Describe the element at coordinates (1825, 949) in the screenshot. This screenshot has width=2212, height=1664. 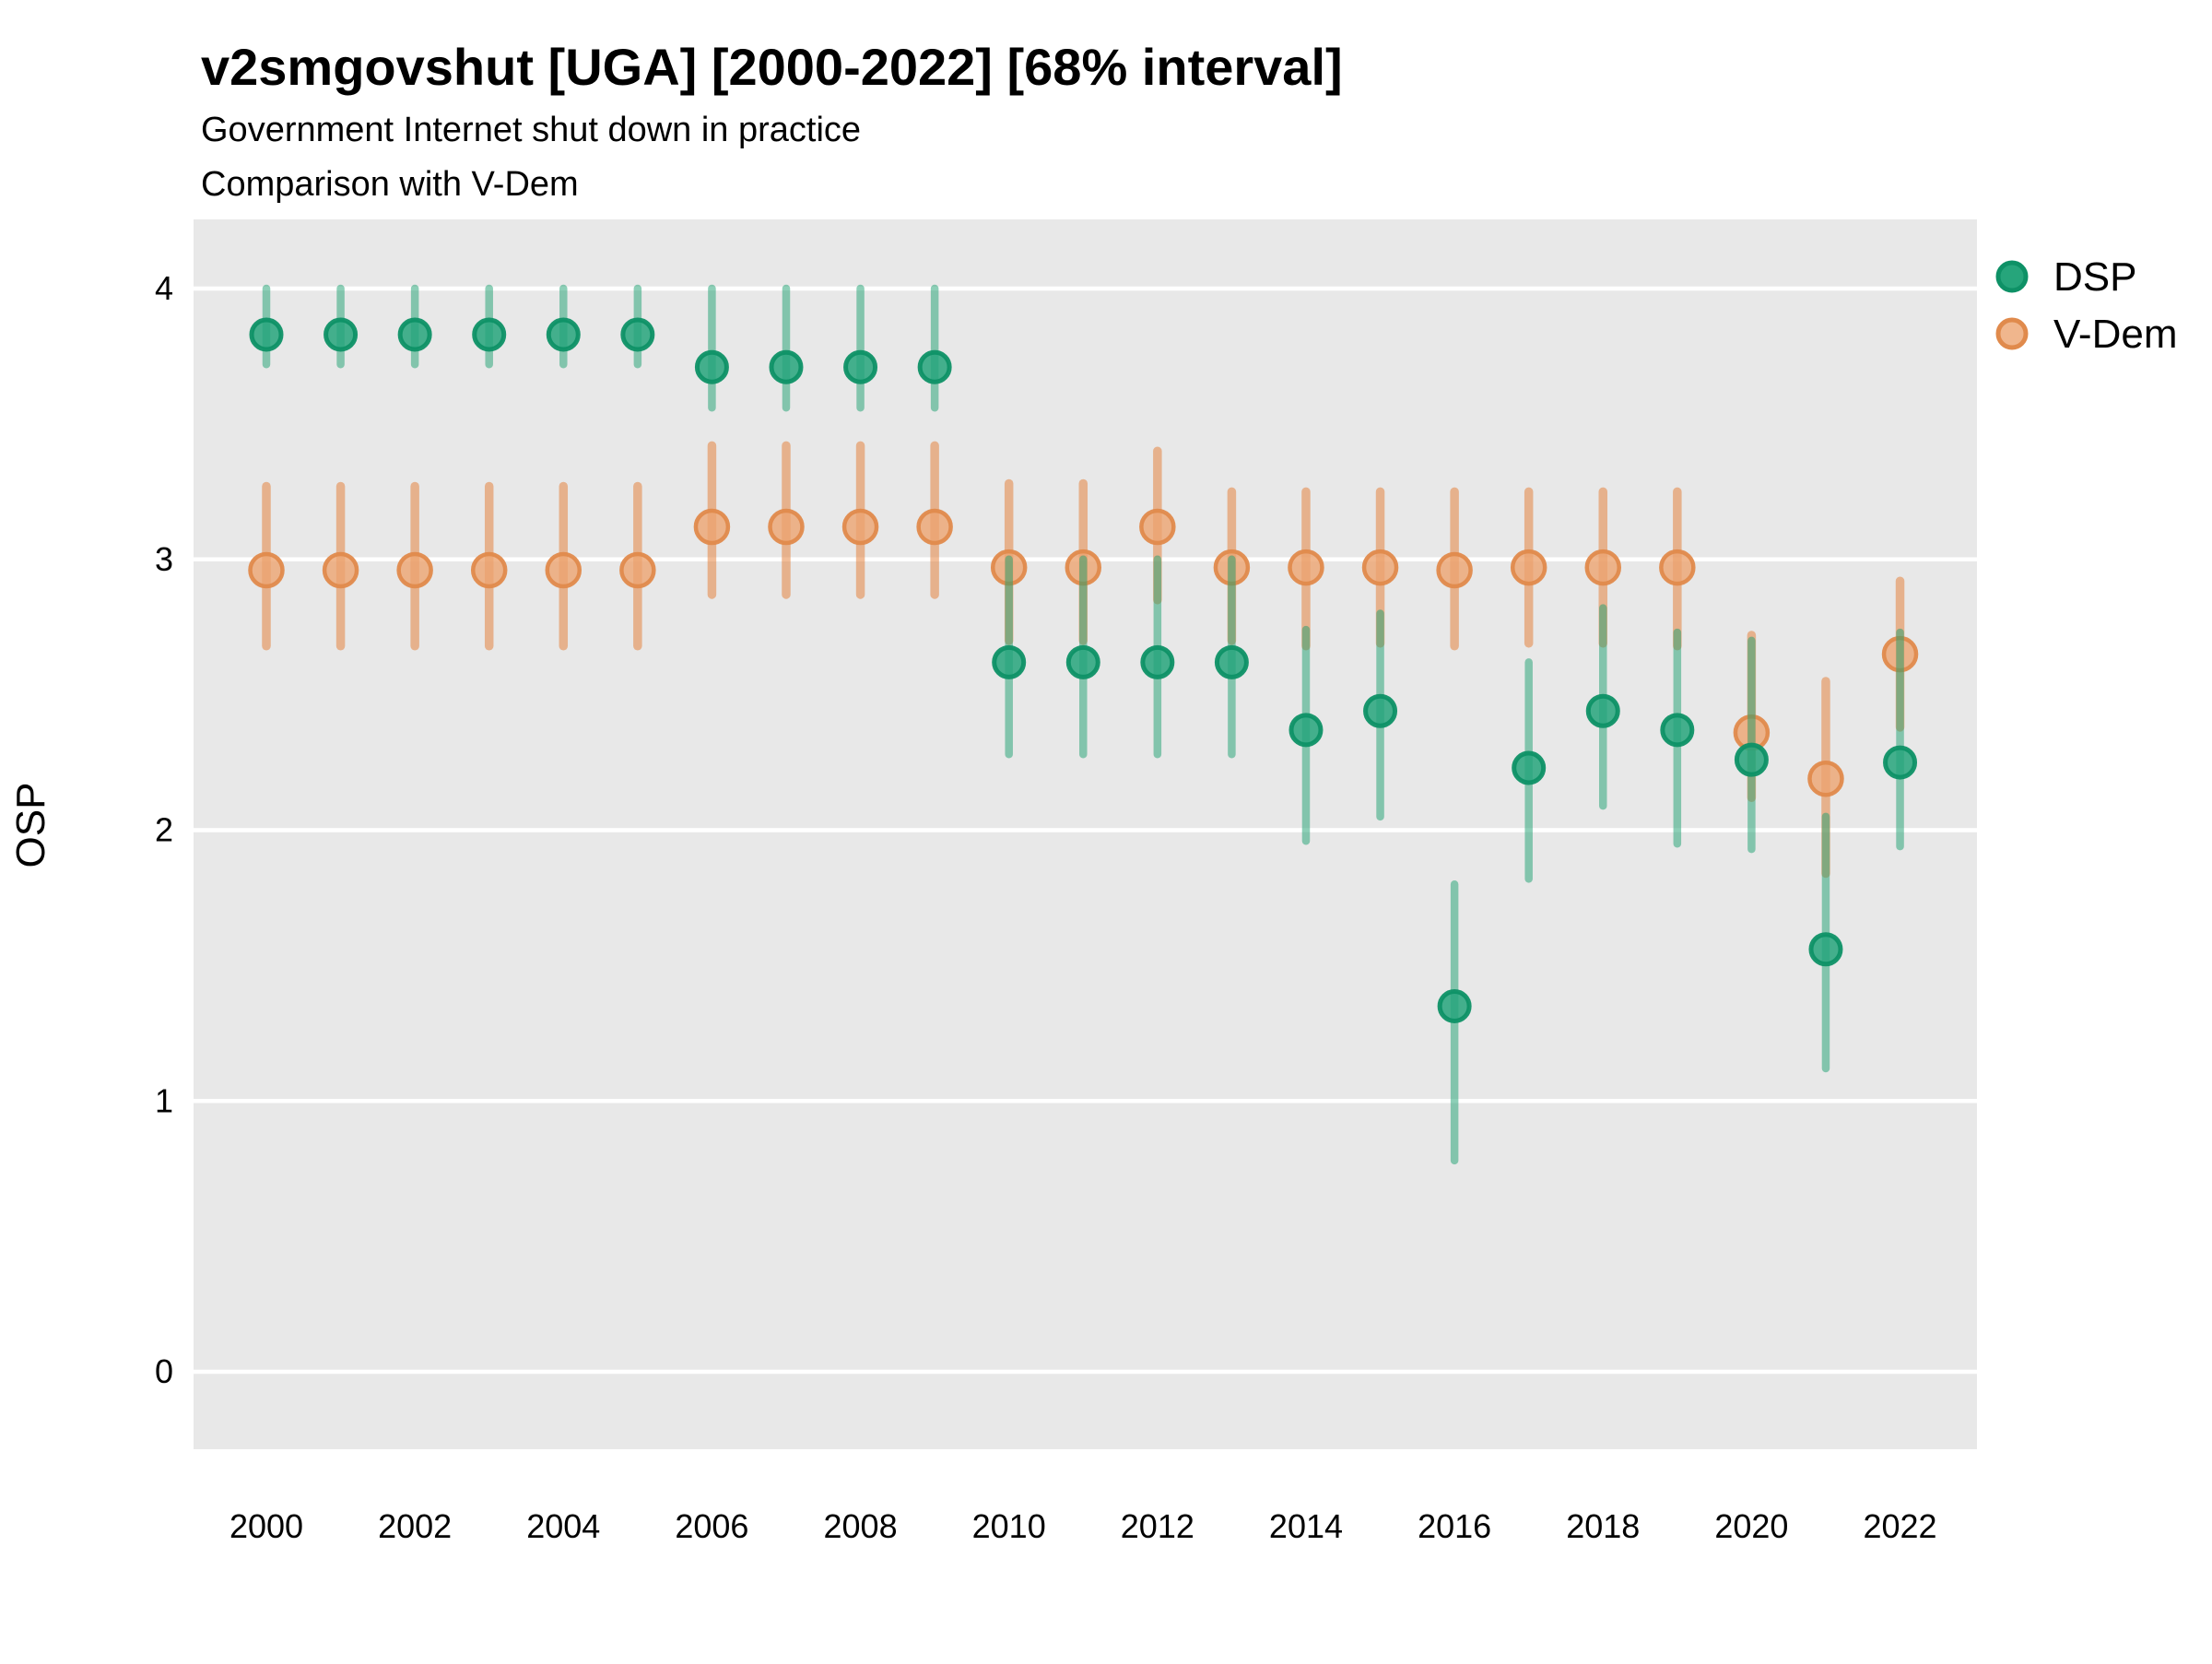
I see `dsp-point-2021` at that location.